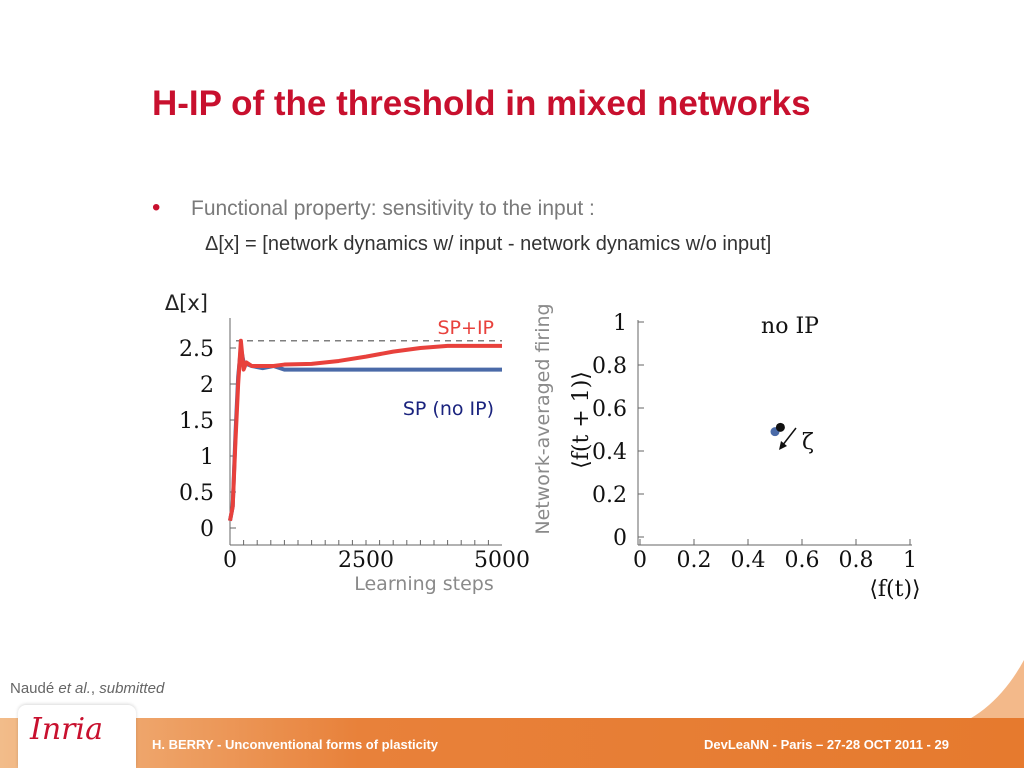 The width and height of the screenshot is (1024, 768). I want to click on chart2-x-tick-label: 0, so click(640, 560).